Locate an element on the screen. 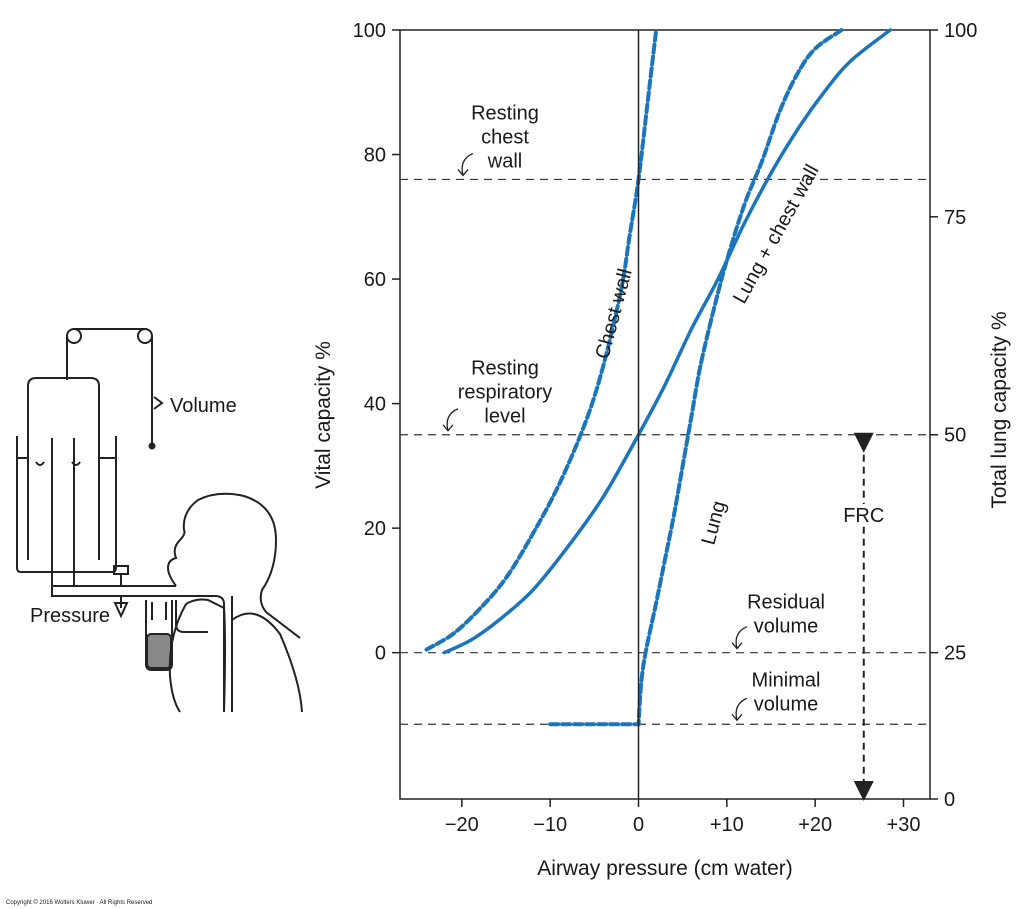  y-axis-ticks: 0 20 40 60 80 100 is located at coordinates (376, 342).